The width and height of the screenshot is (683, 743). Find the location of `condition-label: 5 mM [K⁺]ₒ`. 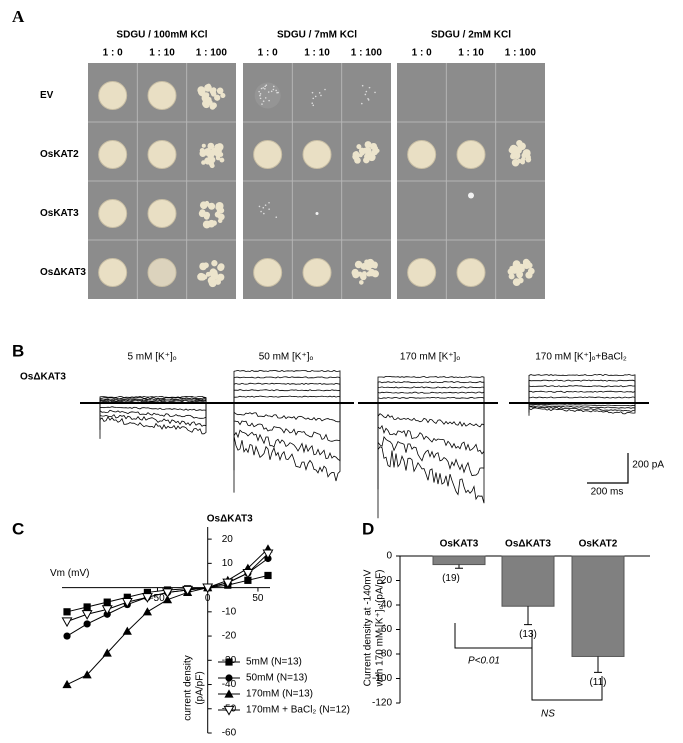

condition-label: 5 mM [K⁺]ₒ is located at coordinates (151, 357).